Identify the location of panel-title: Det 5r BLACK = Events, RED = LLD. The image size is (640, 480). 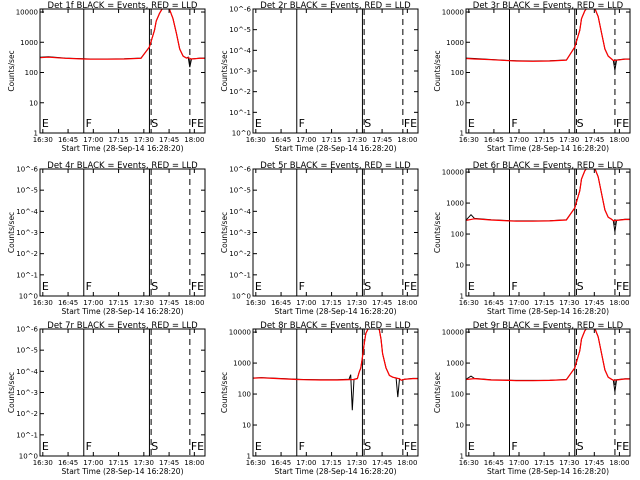
(335, 166).